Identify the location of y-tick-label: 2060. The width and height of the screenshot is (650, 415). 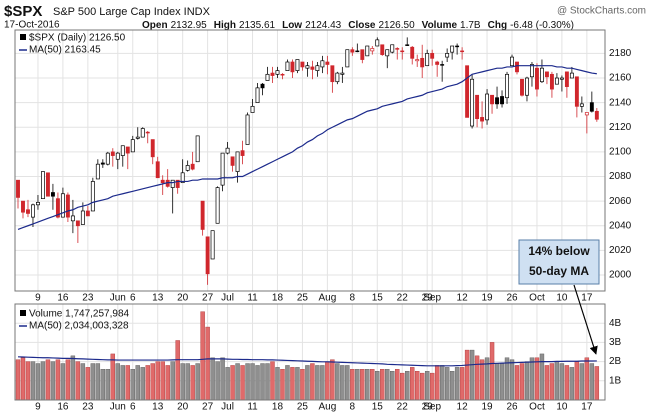
(620, 201).